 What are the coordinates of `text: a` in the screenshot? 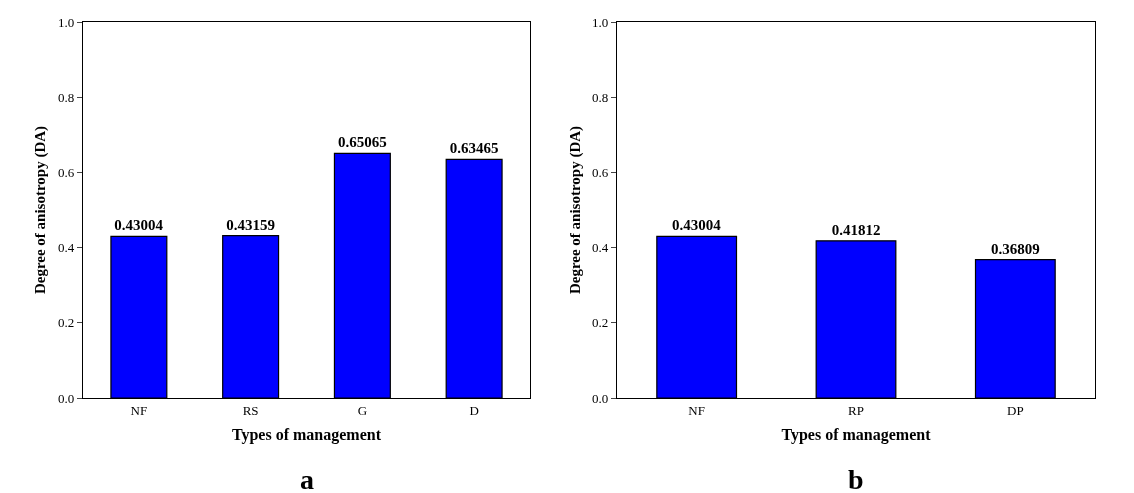 It's located at (307, 478).